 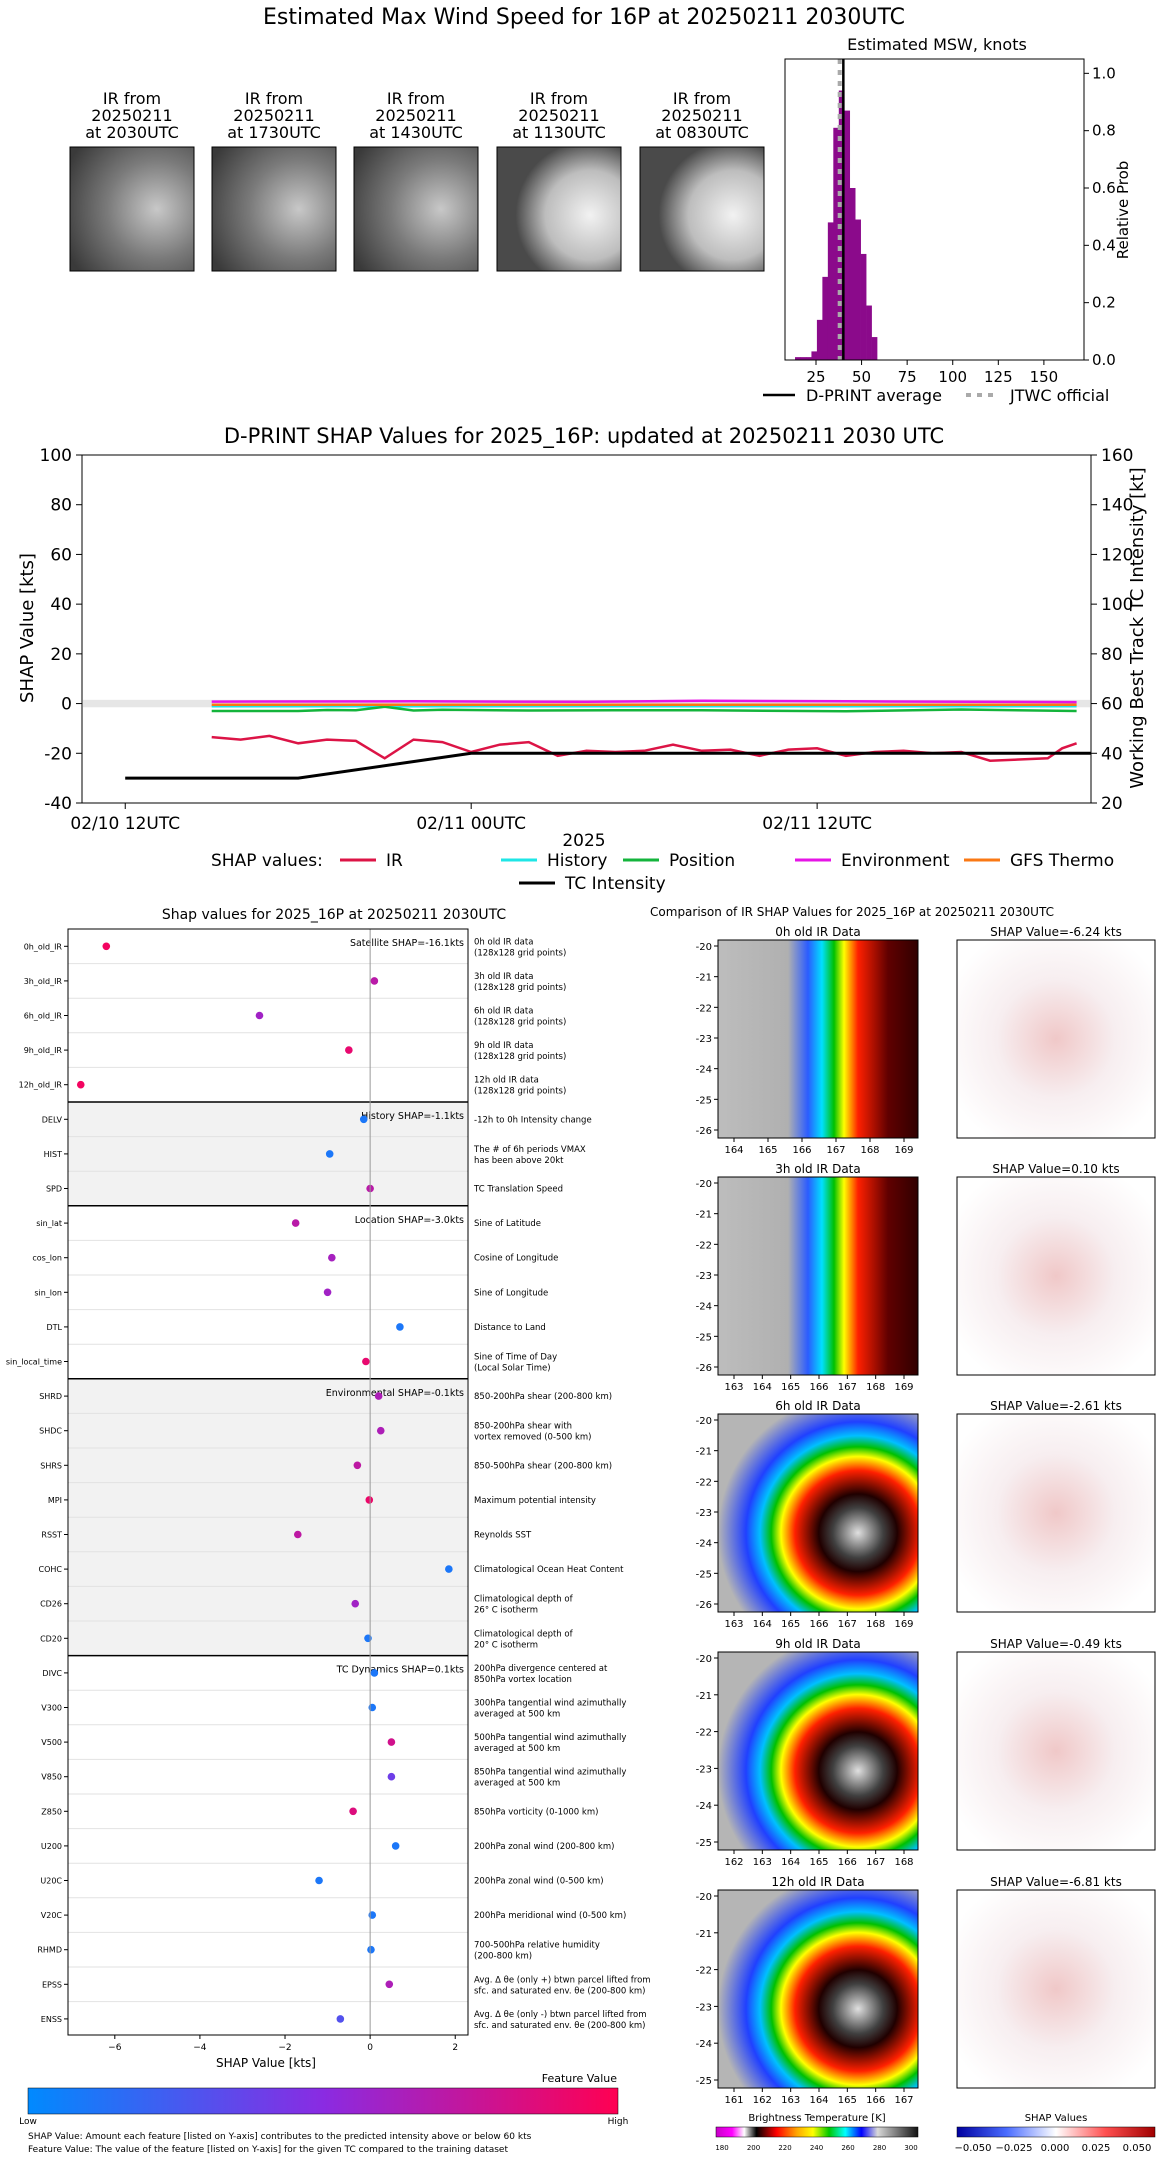 What do you see at coordinates (559, 209) in the screenshot?
I see `thumb-image` at bounding box center [559, 209].